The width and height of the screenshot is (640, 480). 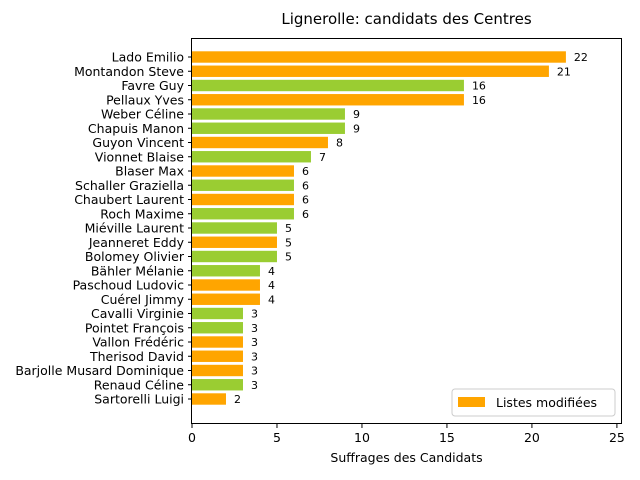 What do you see at coordinates (129, 199) in the screenshot?
I see `y-tick-label: Chaubert Laurent` at bounding box center [129, 199].